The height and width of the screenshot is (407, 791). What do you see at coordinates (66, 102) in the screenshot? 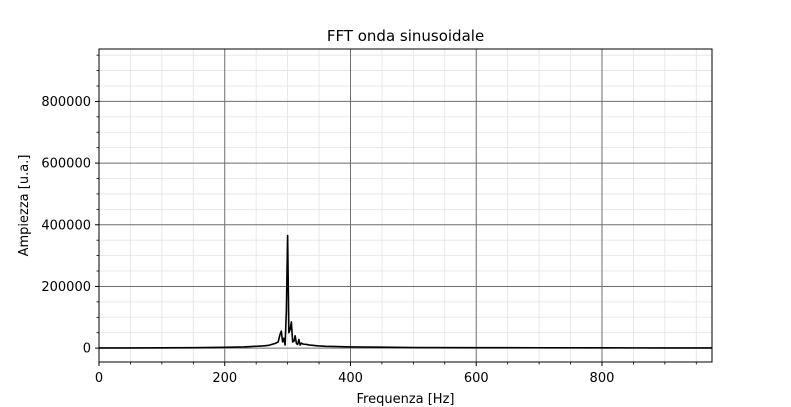
I see `y-tick-label: 800000` at bounding box center [66, 102].